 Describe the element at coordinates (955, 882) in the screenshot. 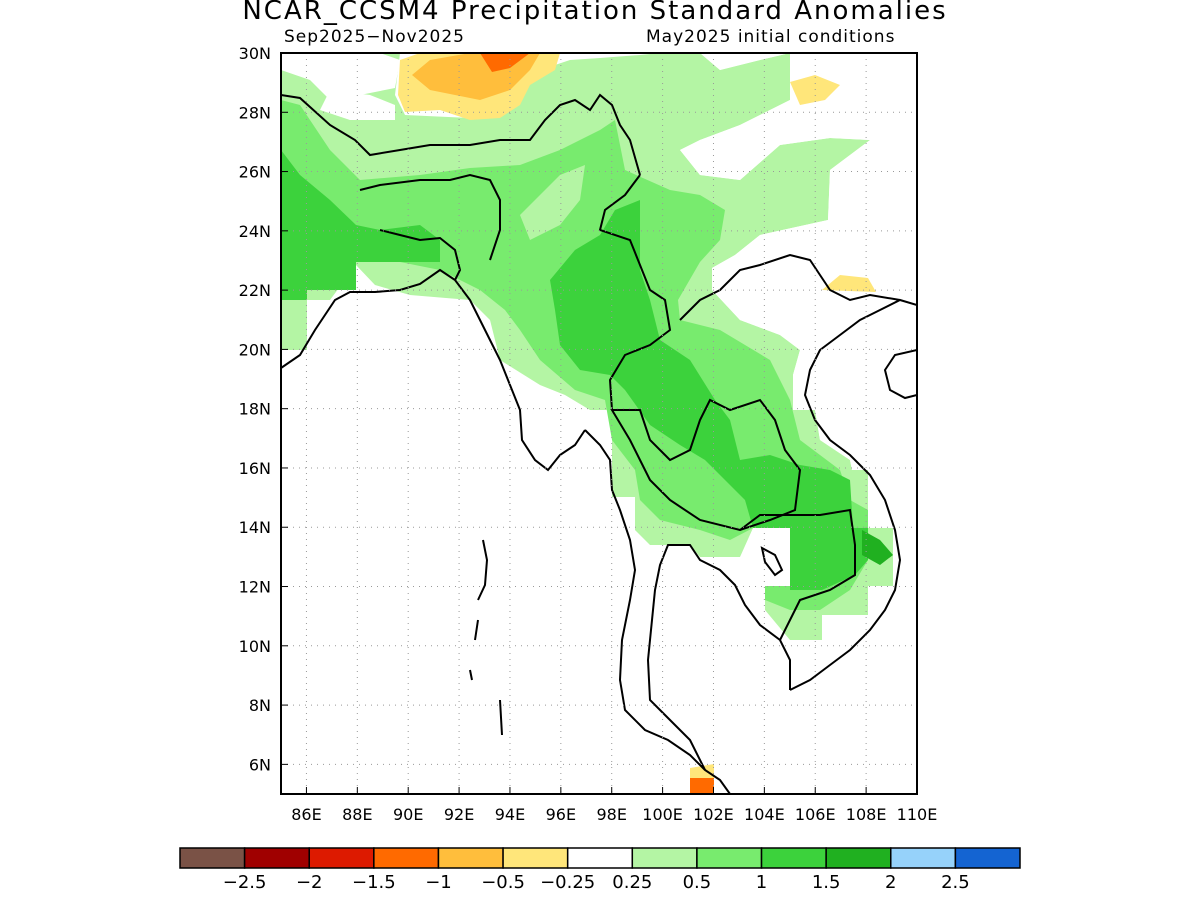

I see `legend-label: 2.5` at that location.